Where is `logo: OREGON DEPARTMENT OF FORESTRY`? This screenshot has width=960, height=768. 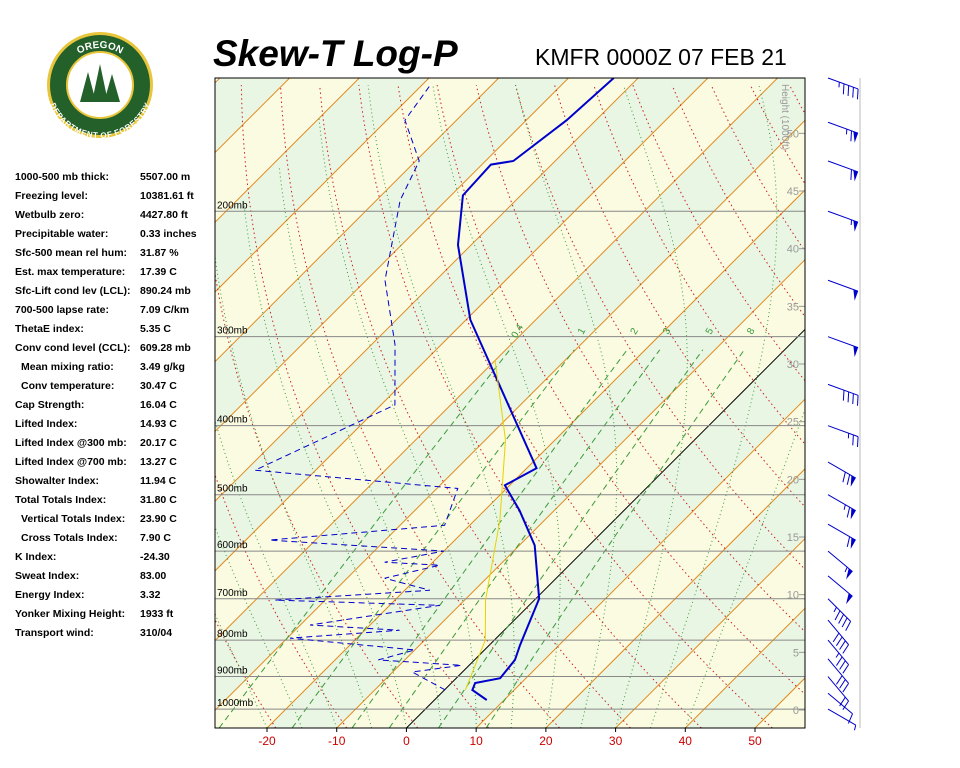
logo: OREGON DEPARTMENT OF FORESTRY is located at coordinates (100, 86).